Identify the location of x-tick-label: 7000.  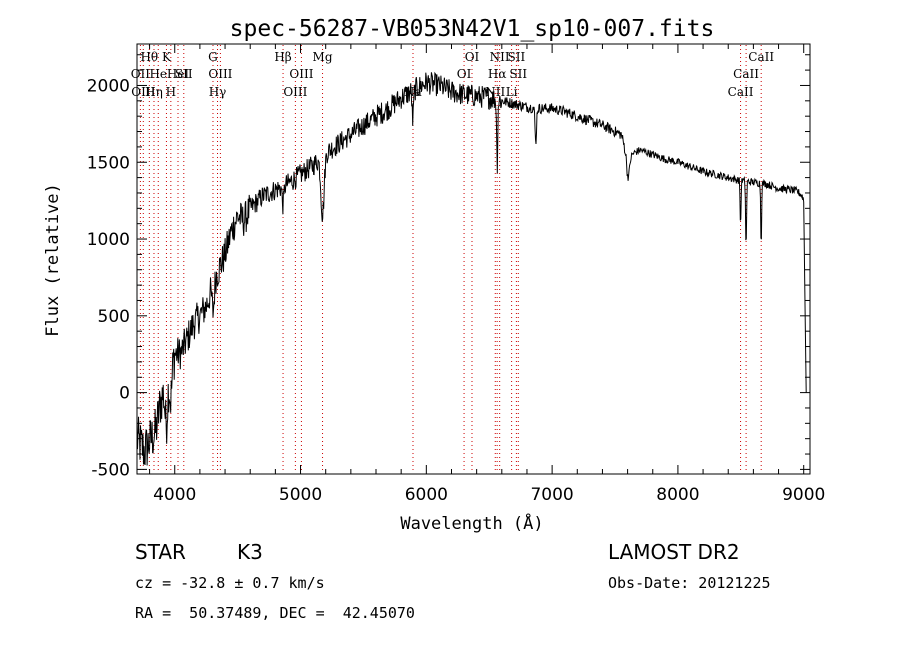
(551, 495).